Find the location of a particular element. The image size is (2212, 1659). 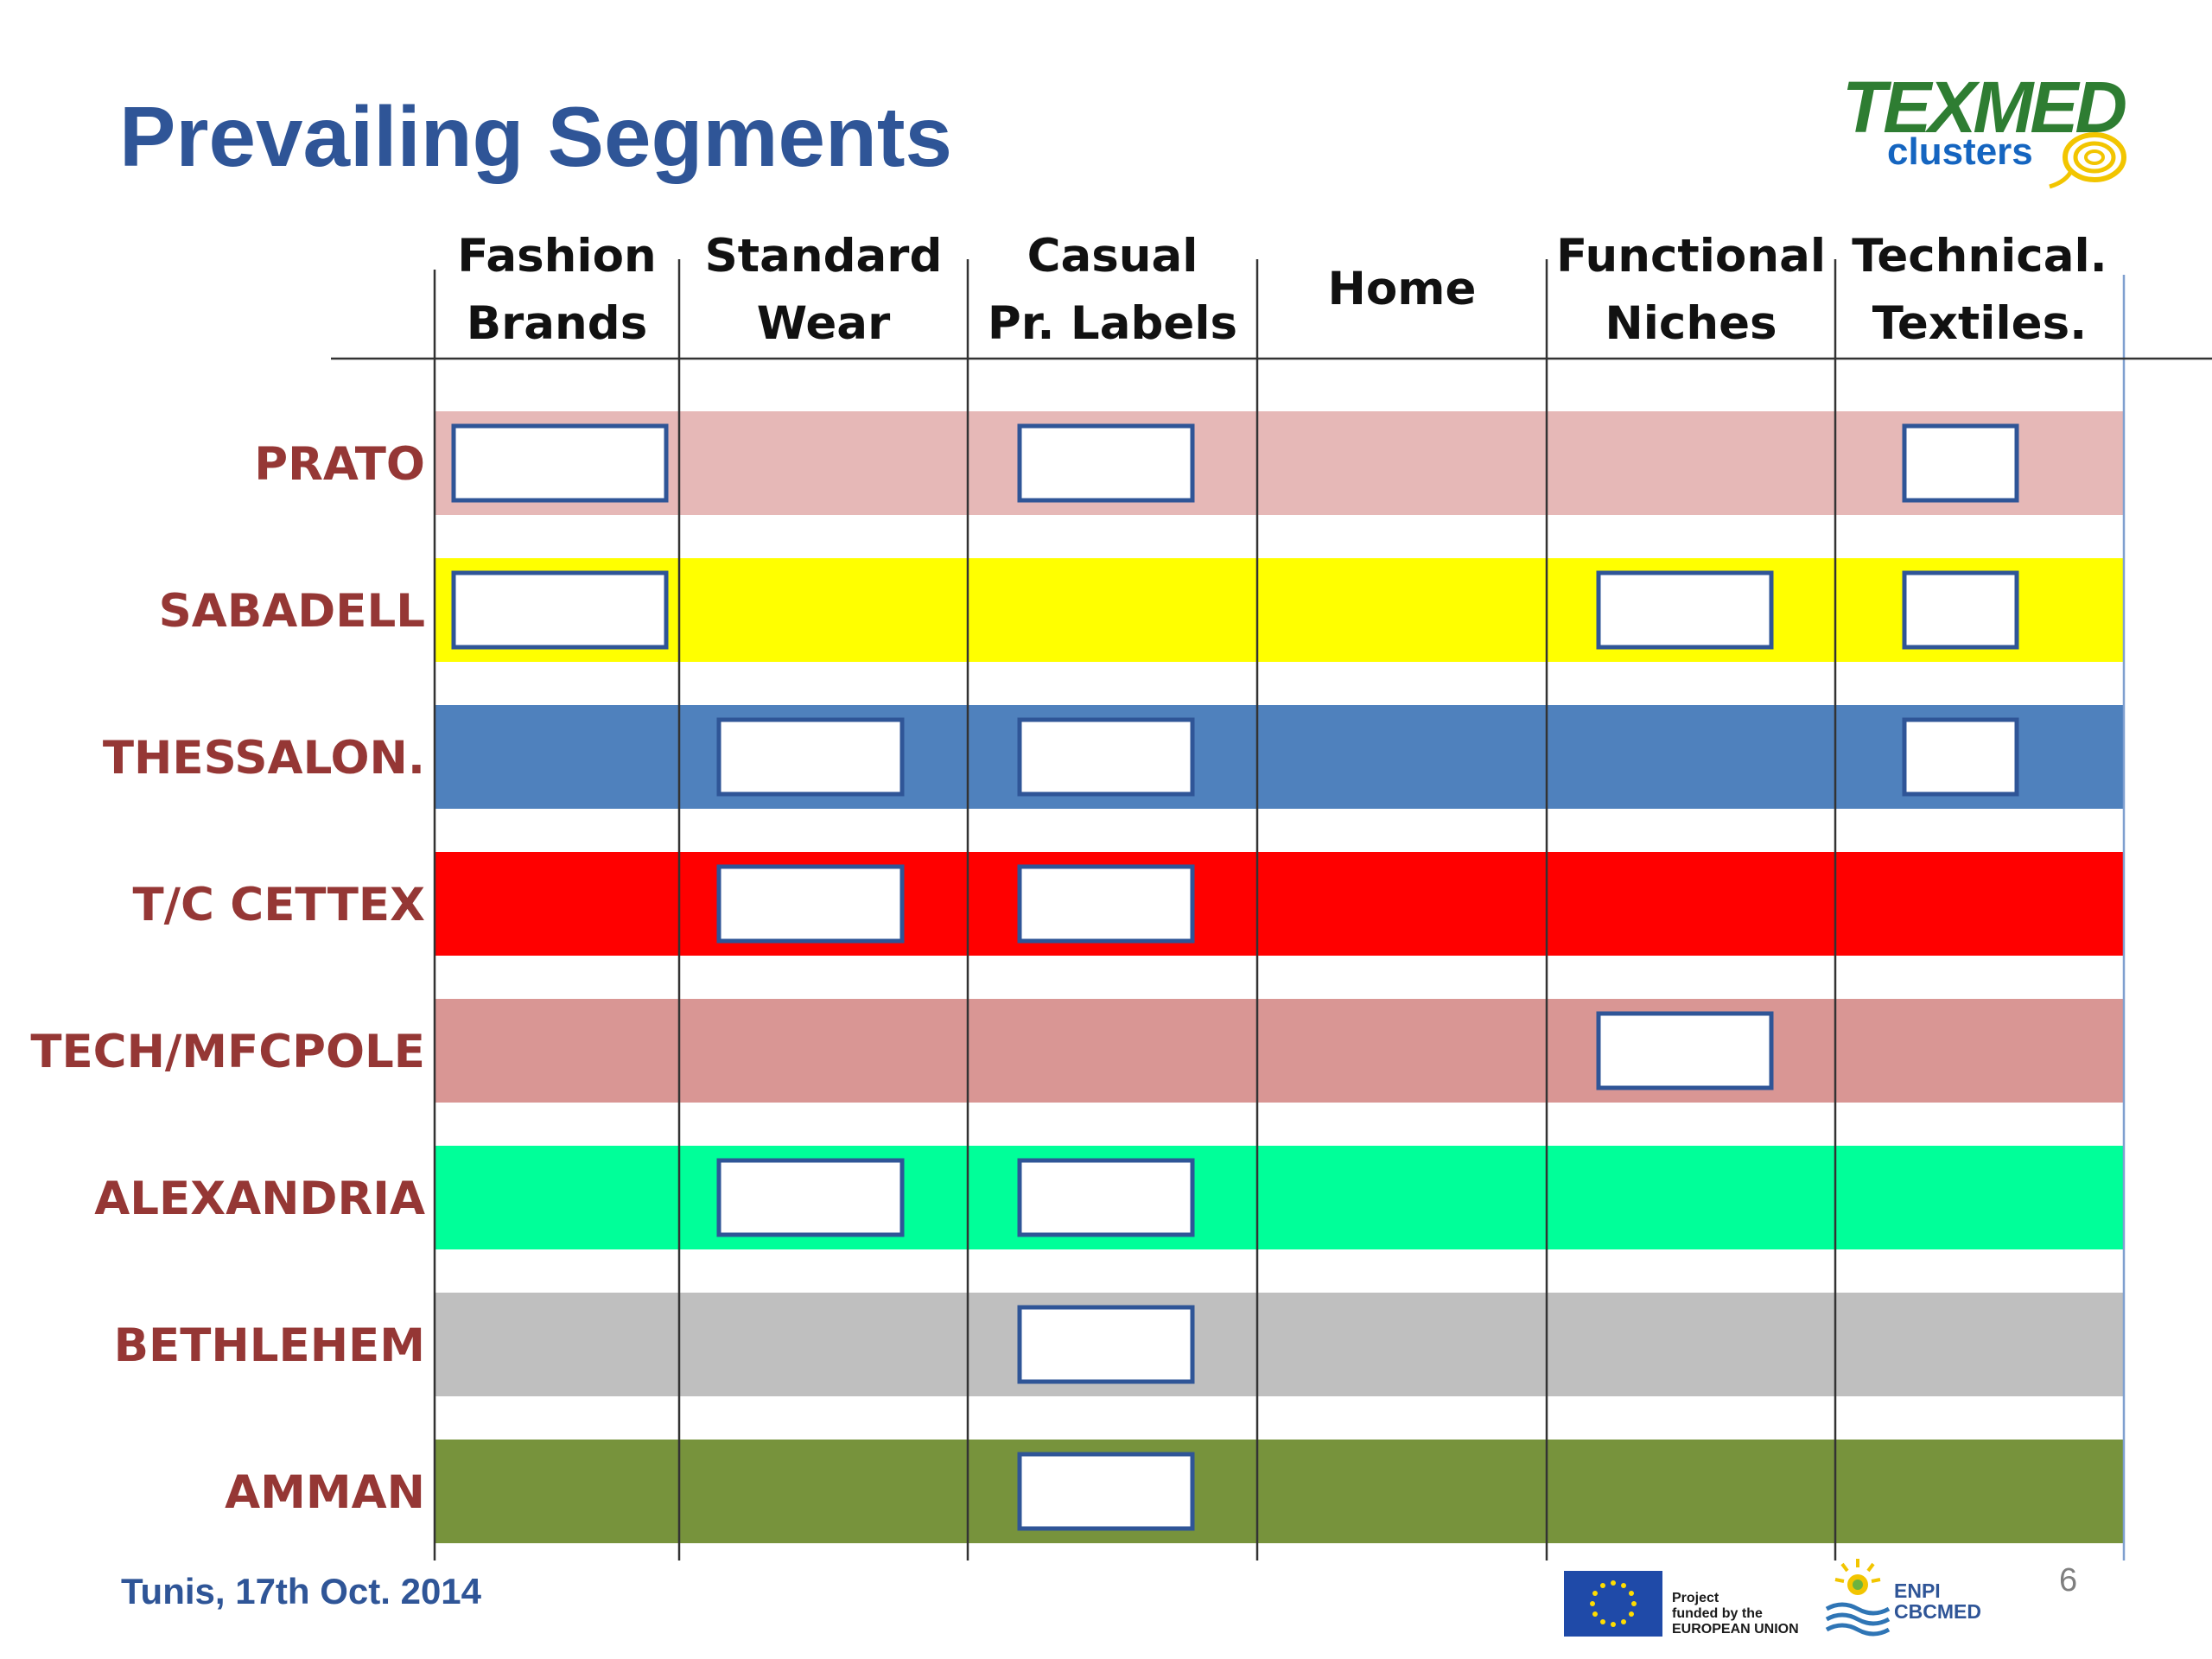

column-header-5-line1: Technical. is located at coordinates (1979, 256).